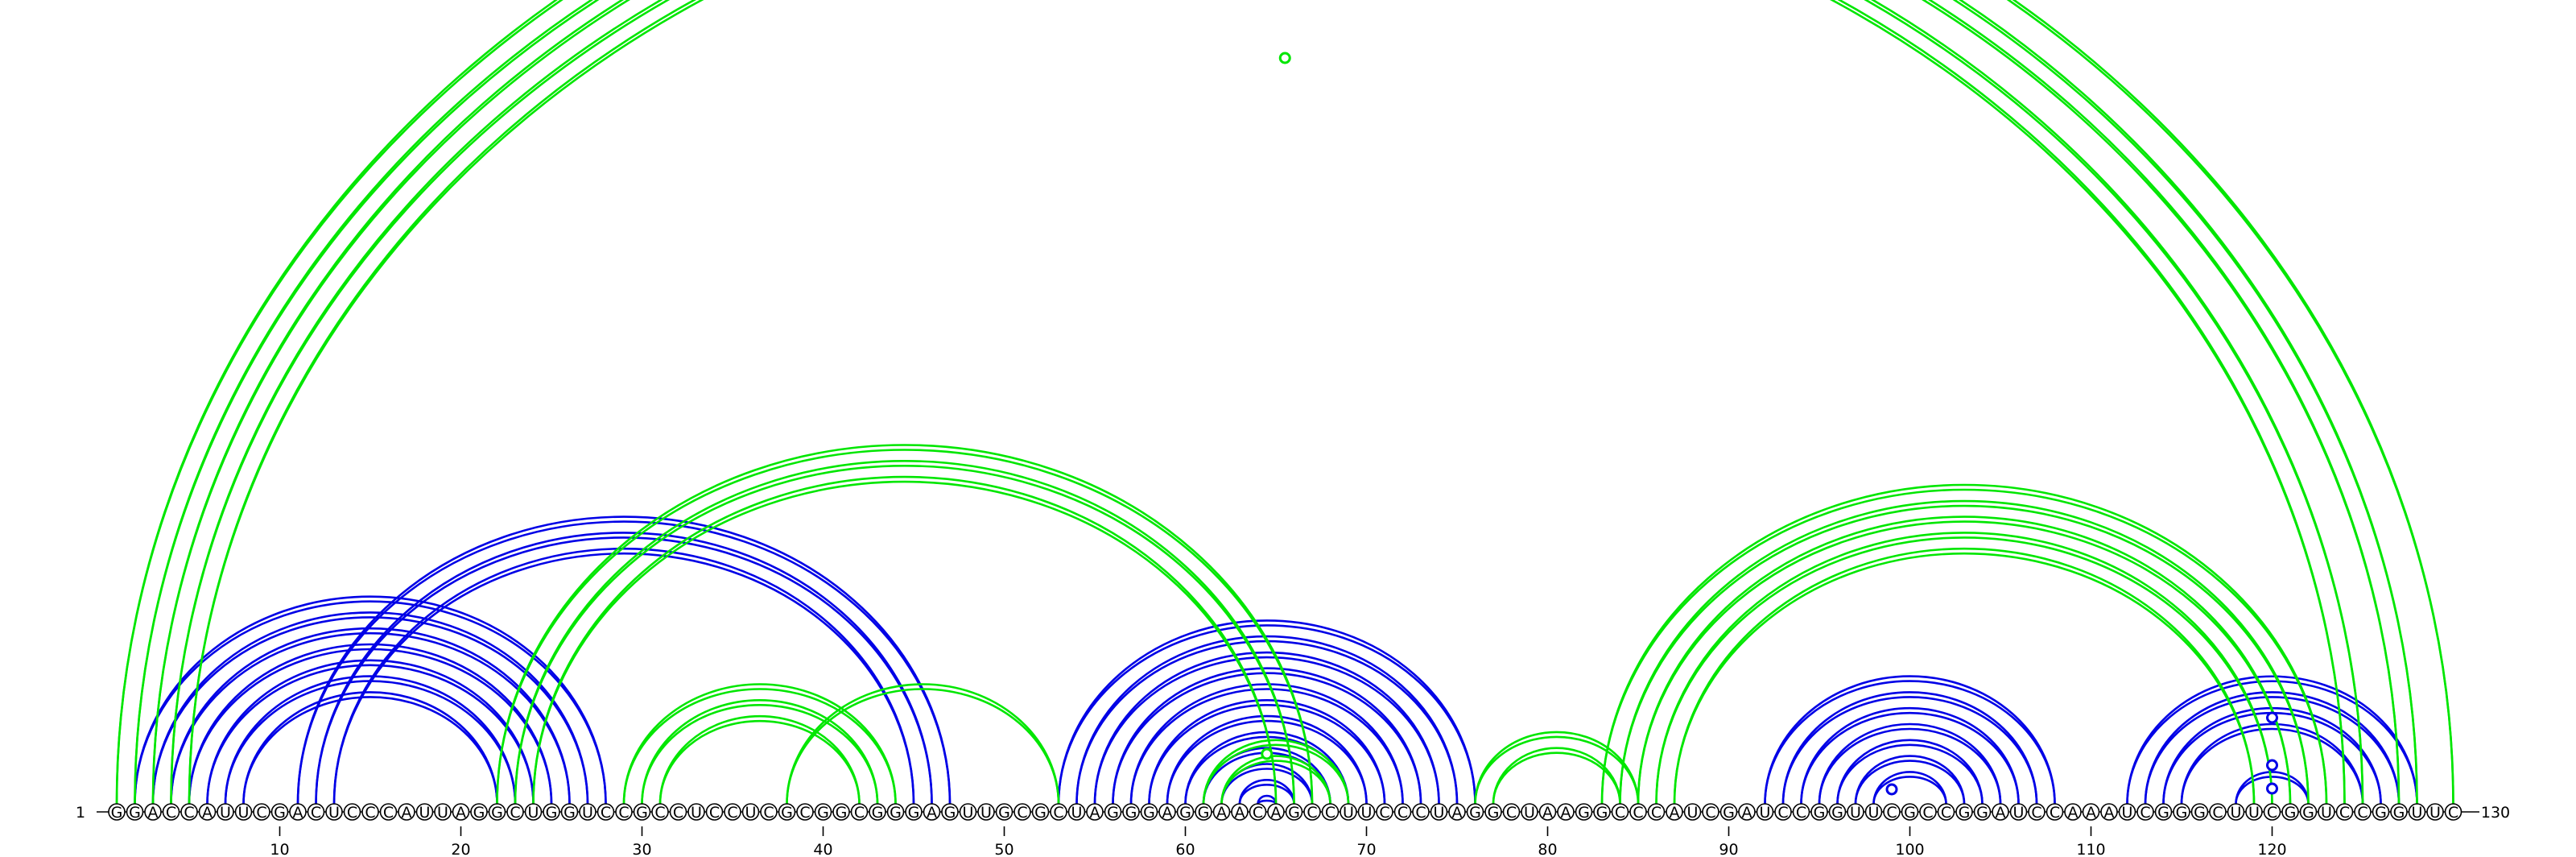 The image size is (2576, 857). I want to click on base-pair-arc-57-72-inner, so click(1266, 746).